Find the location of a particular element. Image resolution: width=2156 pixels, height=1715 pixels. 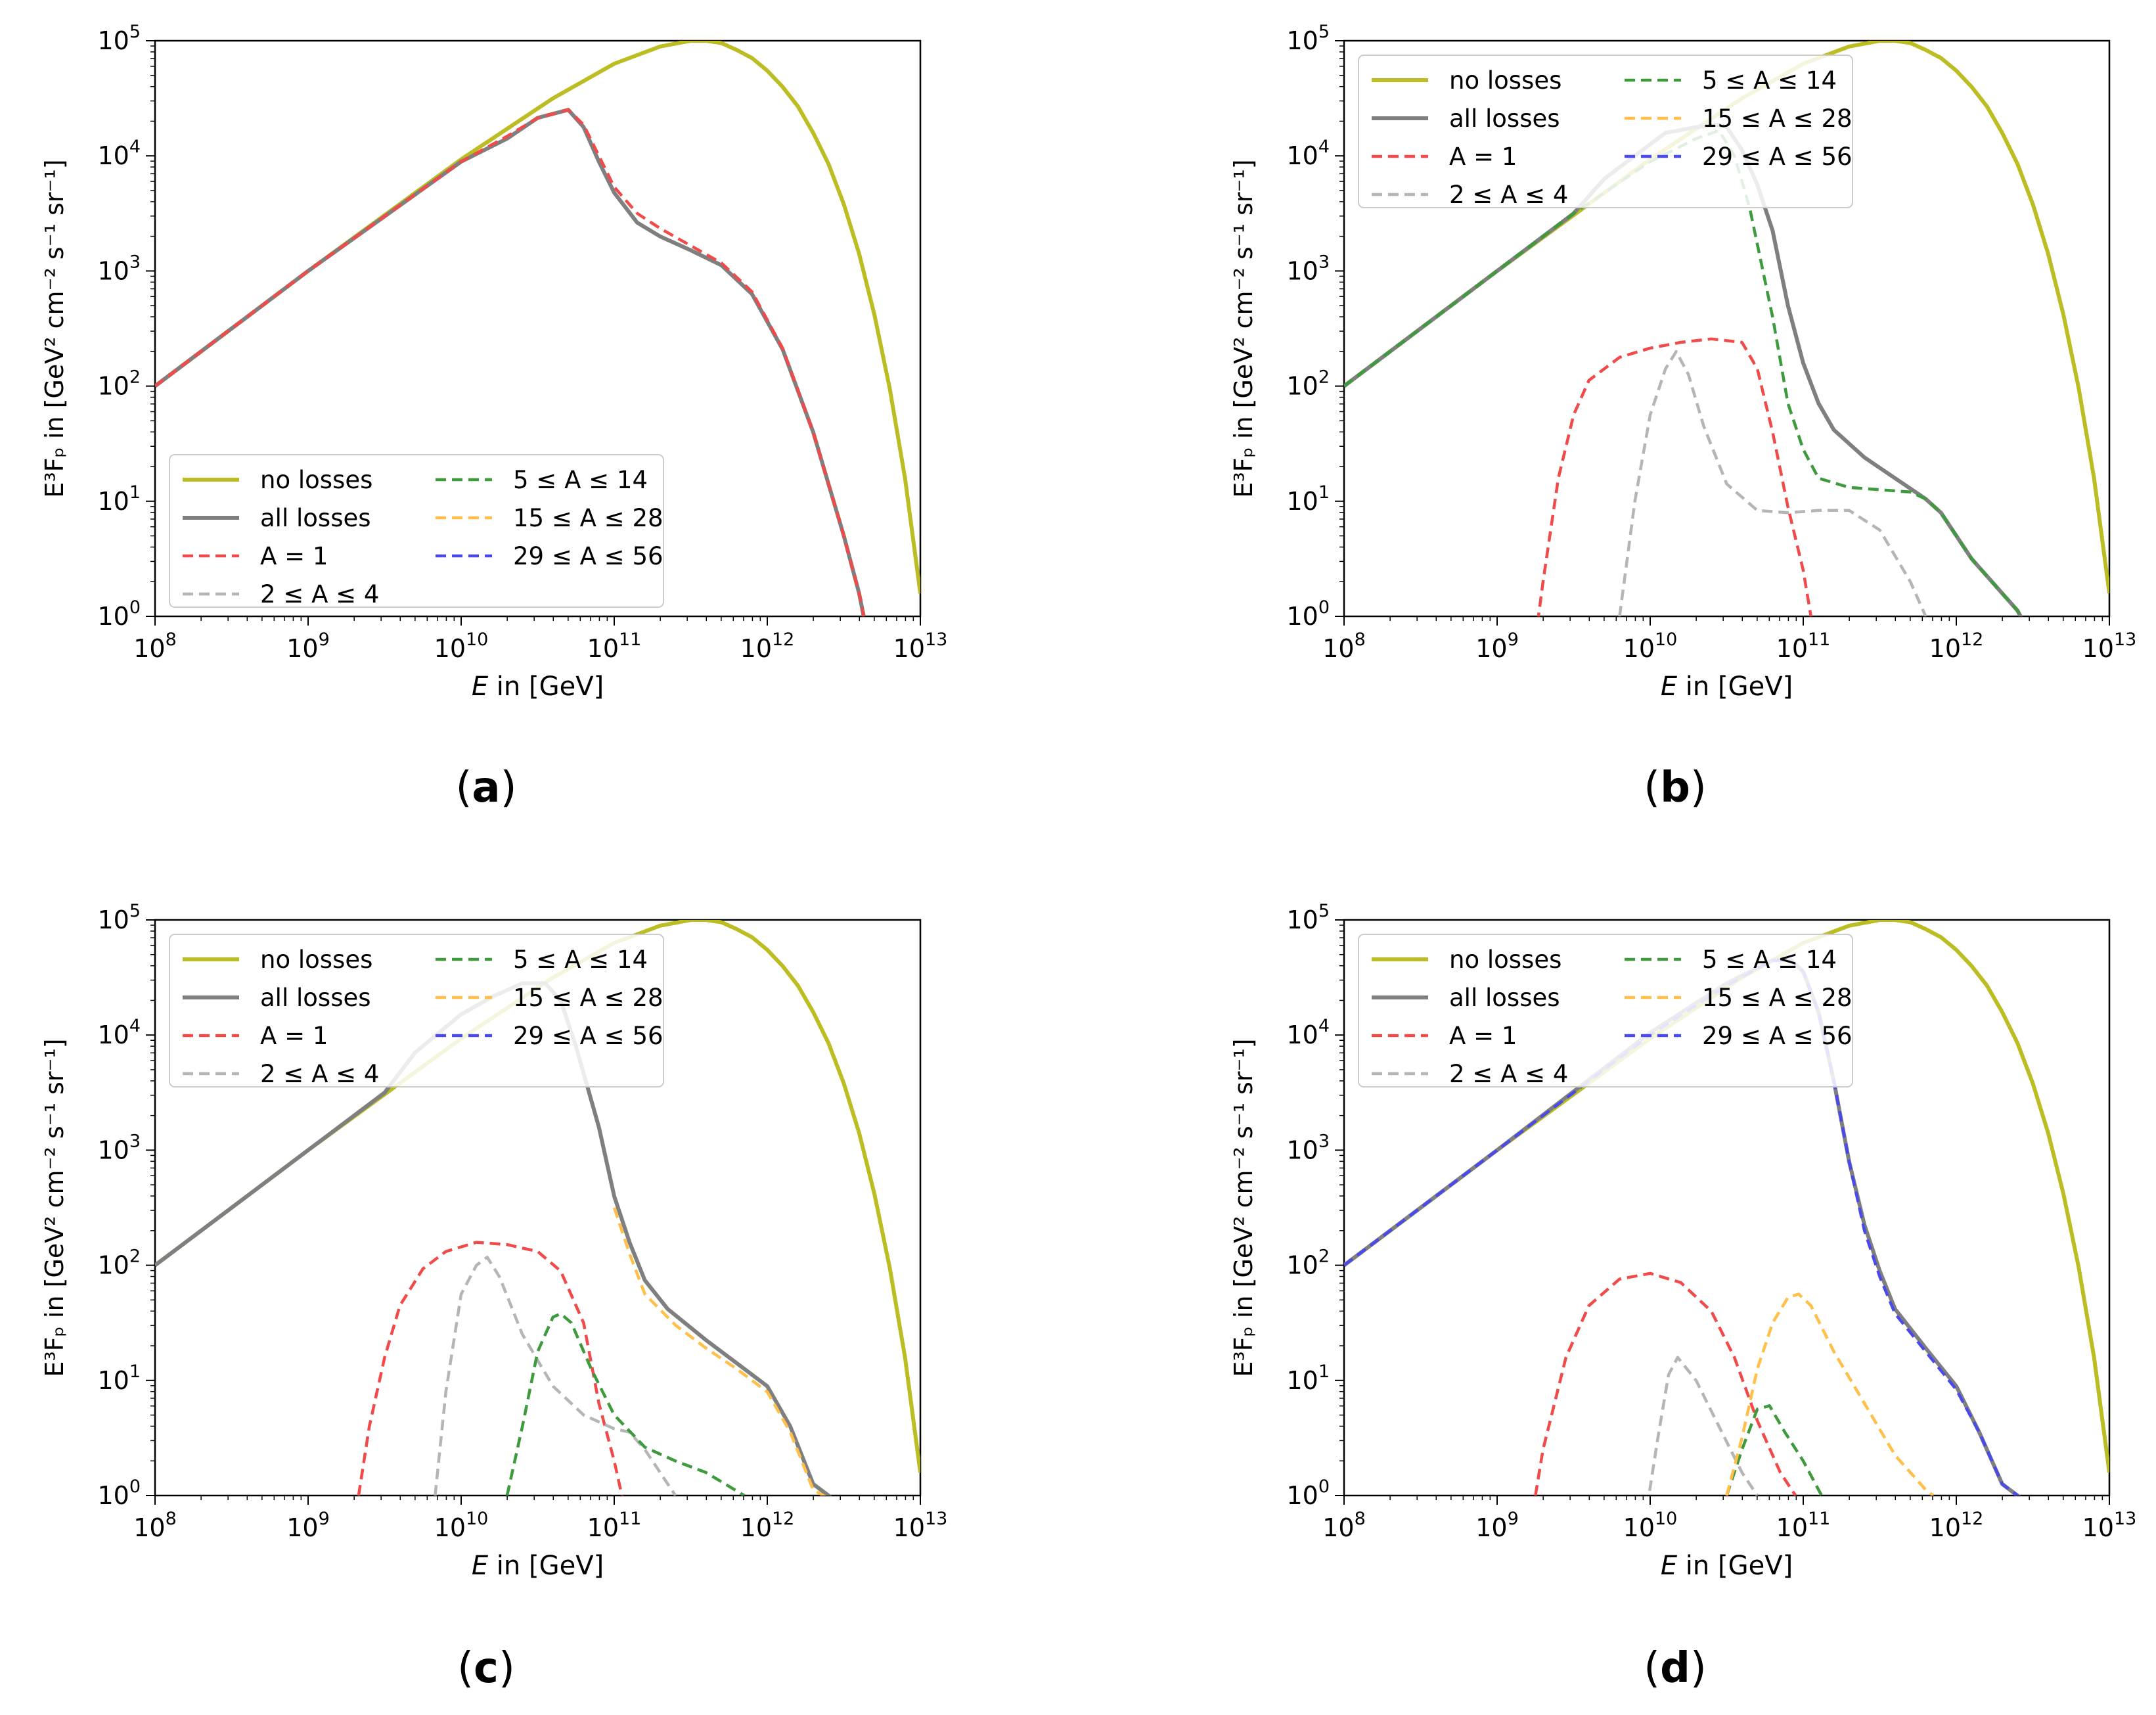

series-line-no_losses is located at coordinates (537, 317).